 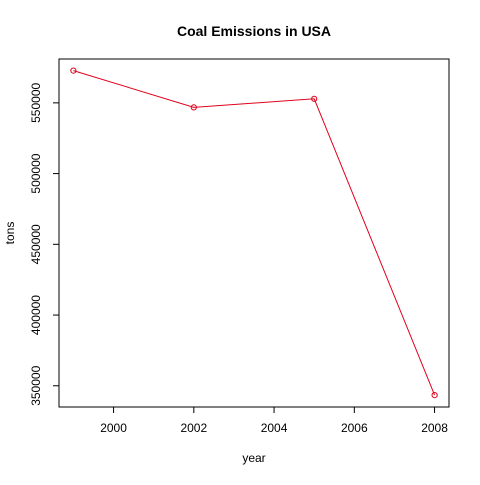 What do you see at coordinates (36, 103) in the screenshot?
I see `y-tick-label: 550000` at bounding box center [36, 103].